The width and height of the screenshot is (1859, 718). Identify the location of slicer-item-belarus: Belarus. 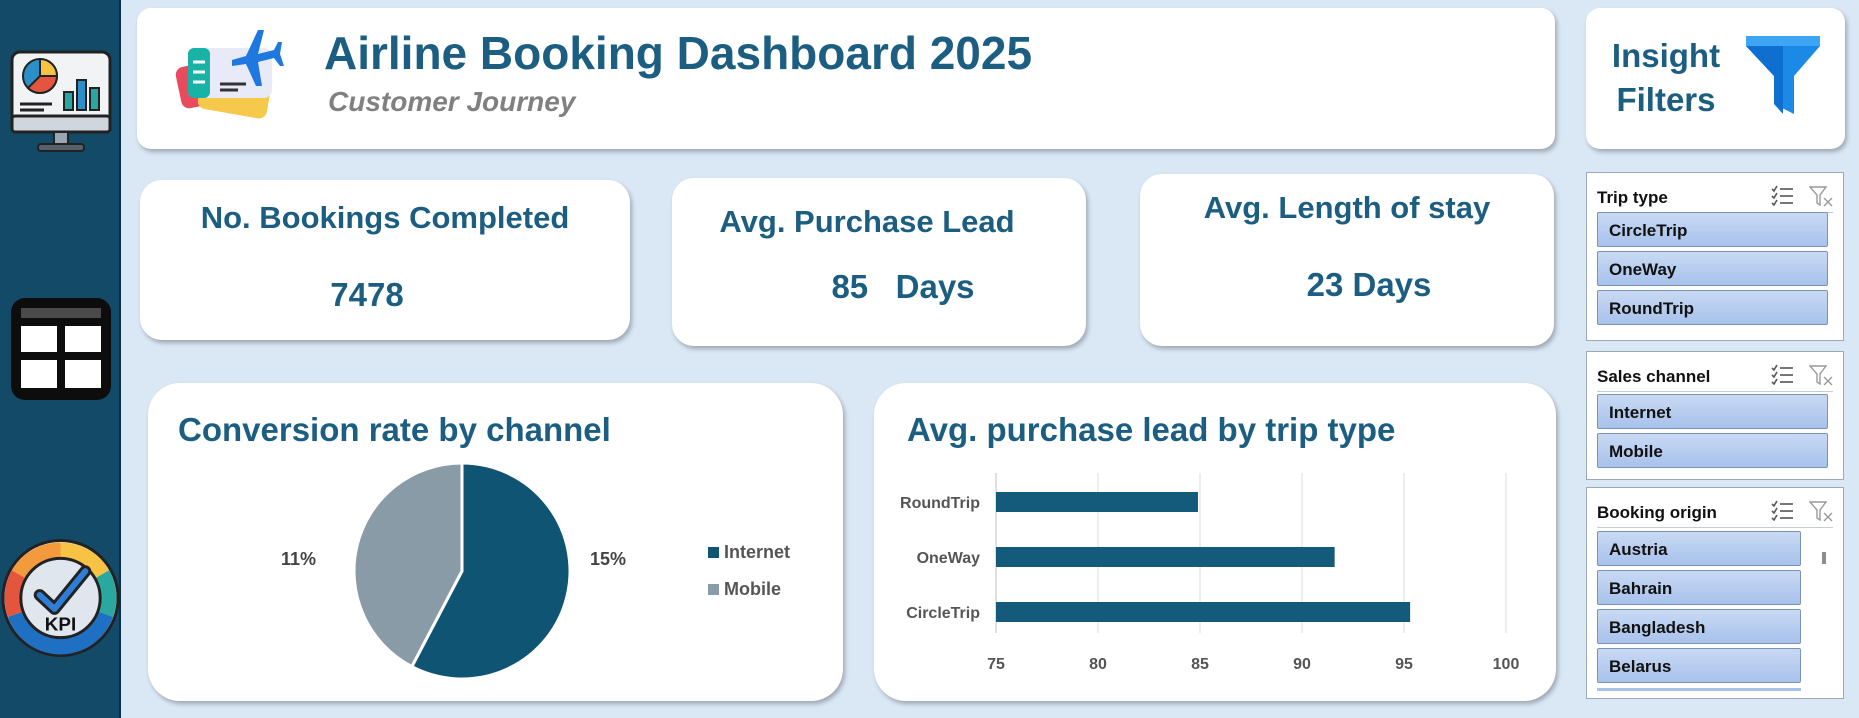
(1699, 665).